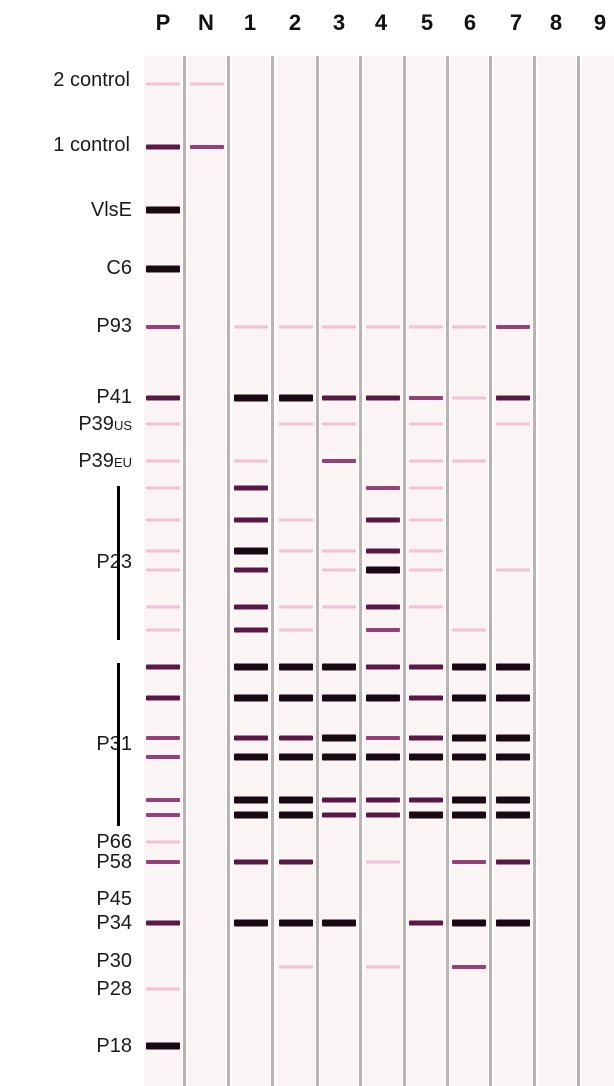 The height and width of the screenshot is (1086, 614). Describe the element at coordinates (339, 22) in the screenshot. I see `lane-label-3: 3` at that location.